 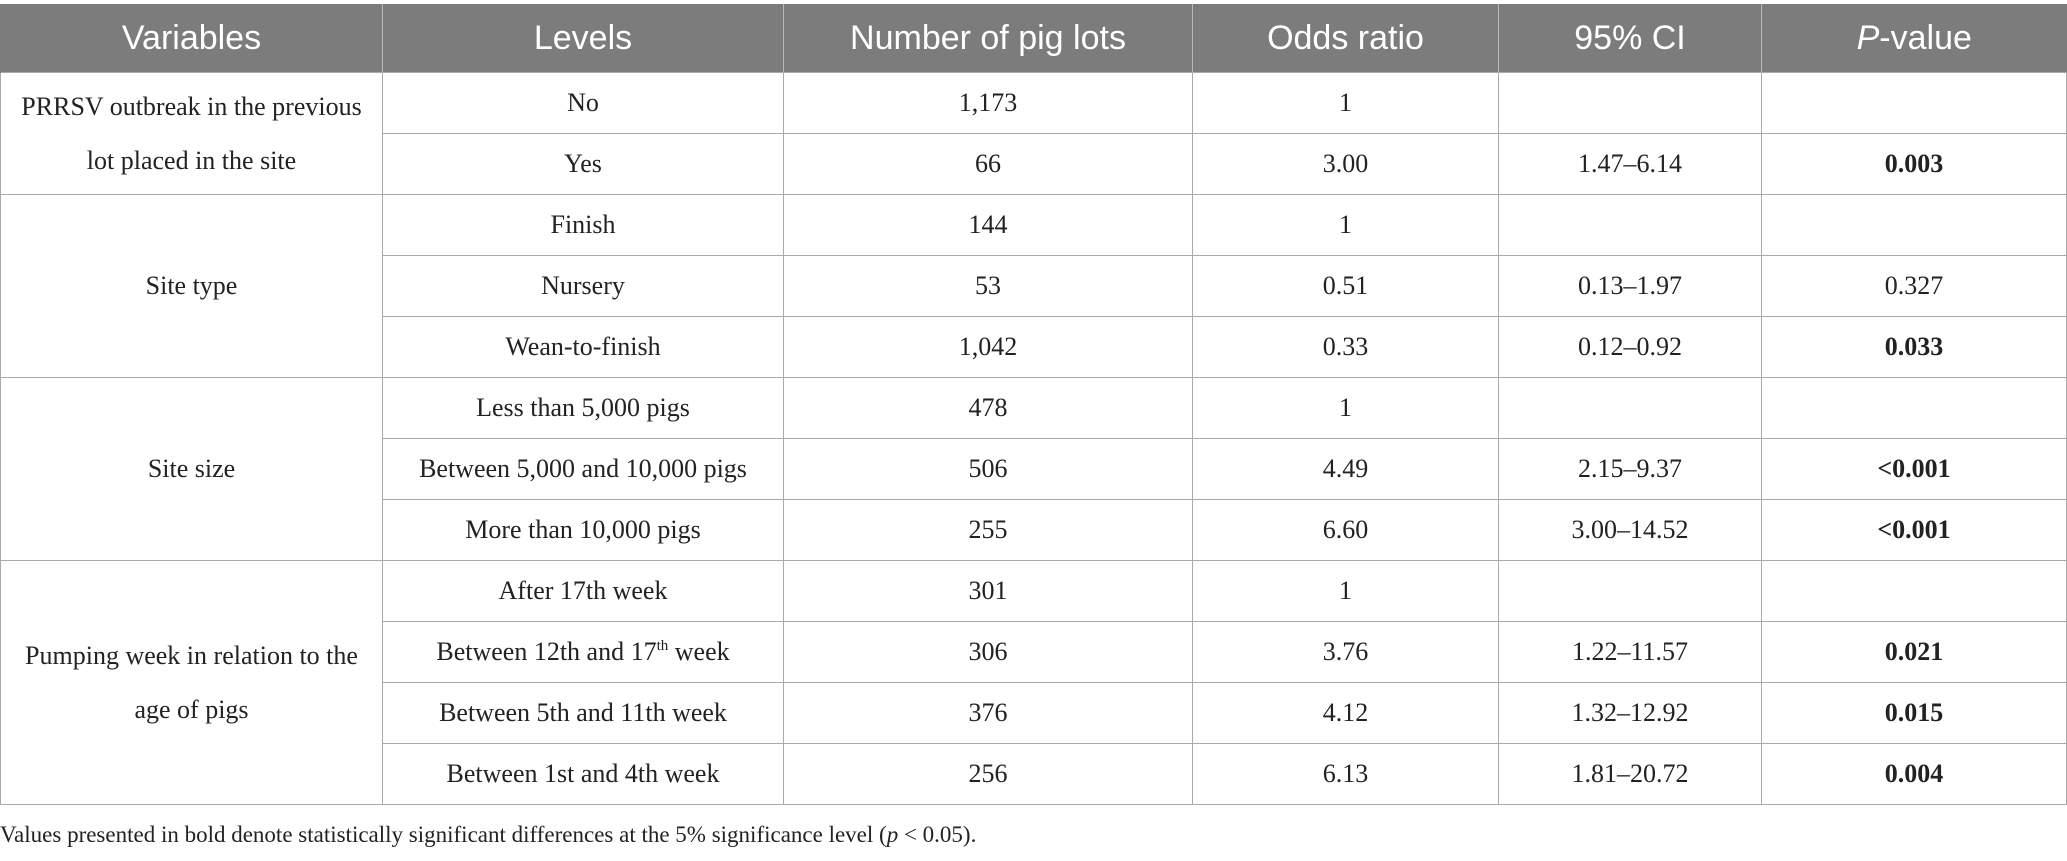 What do you see at coordinates (988, 286) in the screenshot?
I see `lots-cell: 53` at bounding box center [988, 286].